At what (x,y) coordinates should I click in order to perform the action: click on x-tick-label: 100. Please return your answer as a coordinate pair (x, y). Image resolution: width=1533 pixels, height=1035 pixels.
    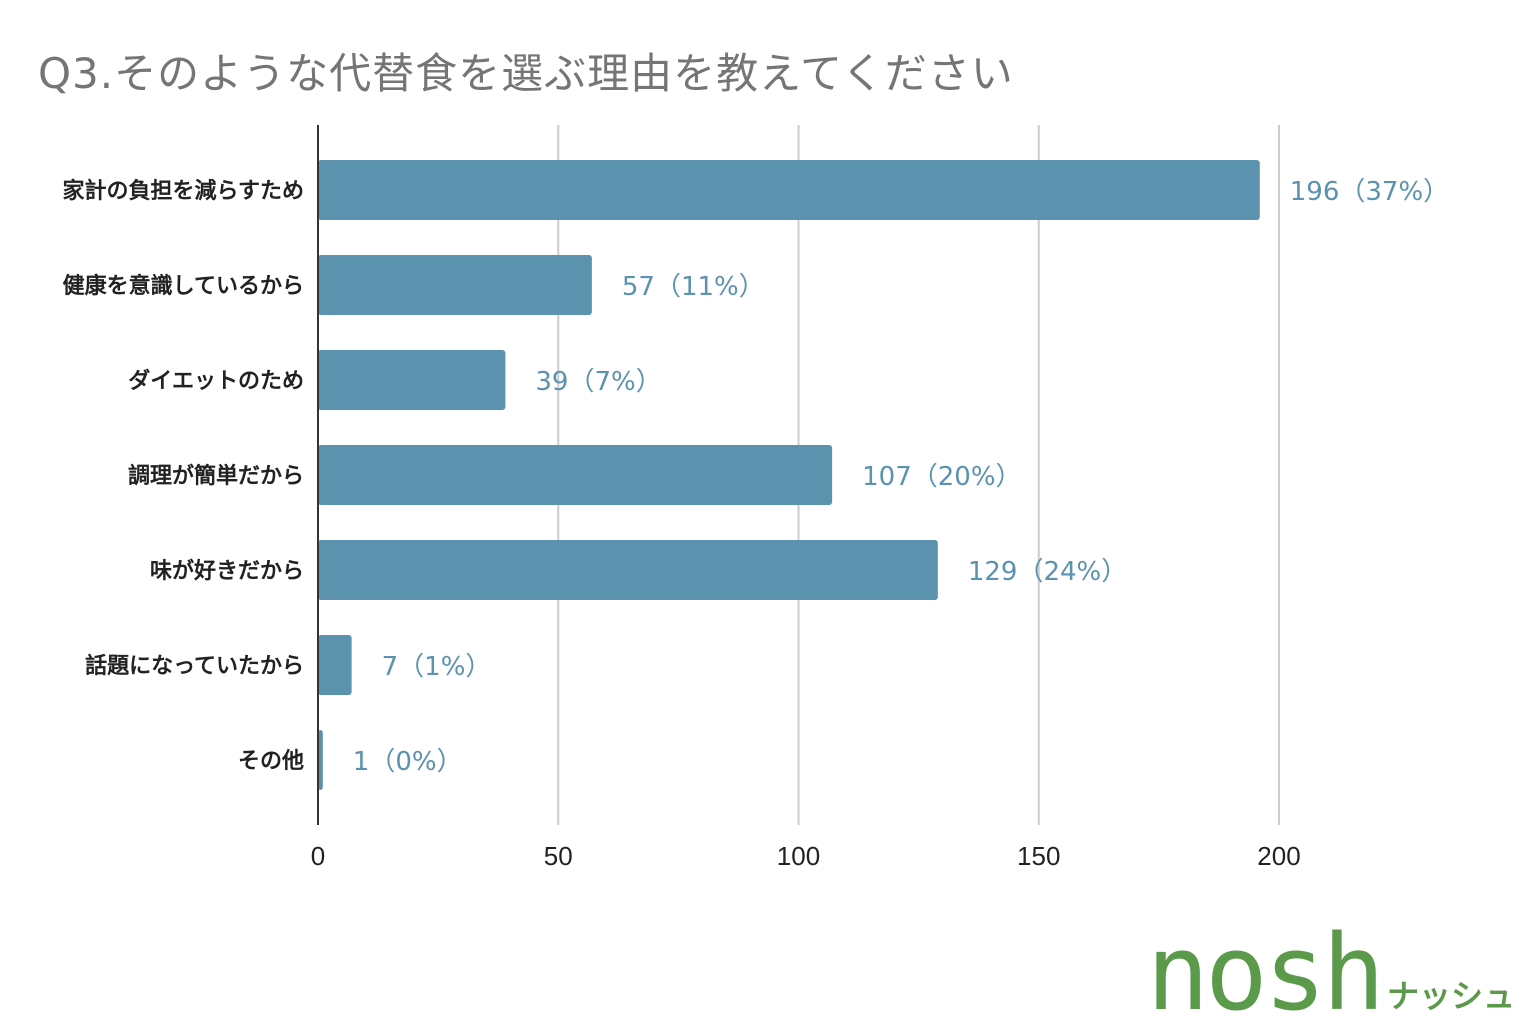
    Looking at the image, I should click on (798, 856).